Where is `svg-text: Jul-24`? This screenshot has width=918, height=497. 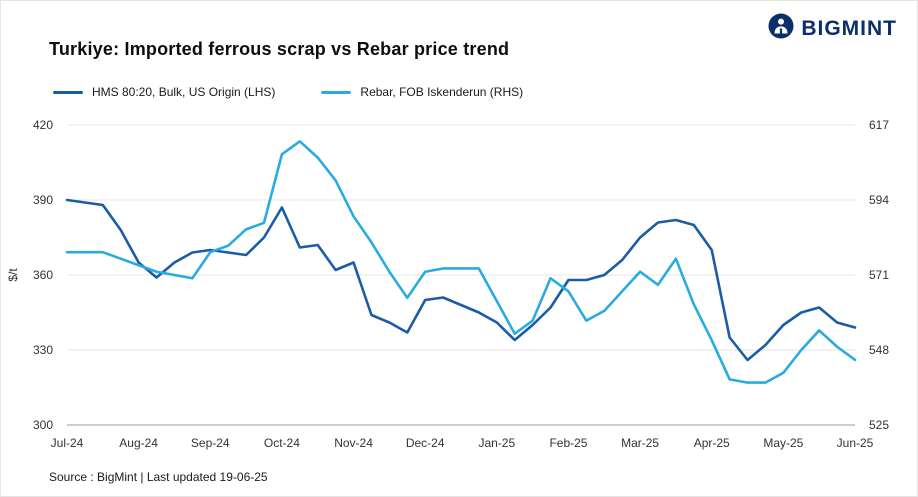 svg-text: Jul-24 is located at coordinates (67, 443).